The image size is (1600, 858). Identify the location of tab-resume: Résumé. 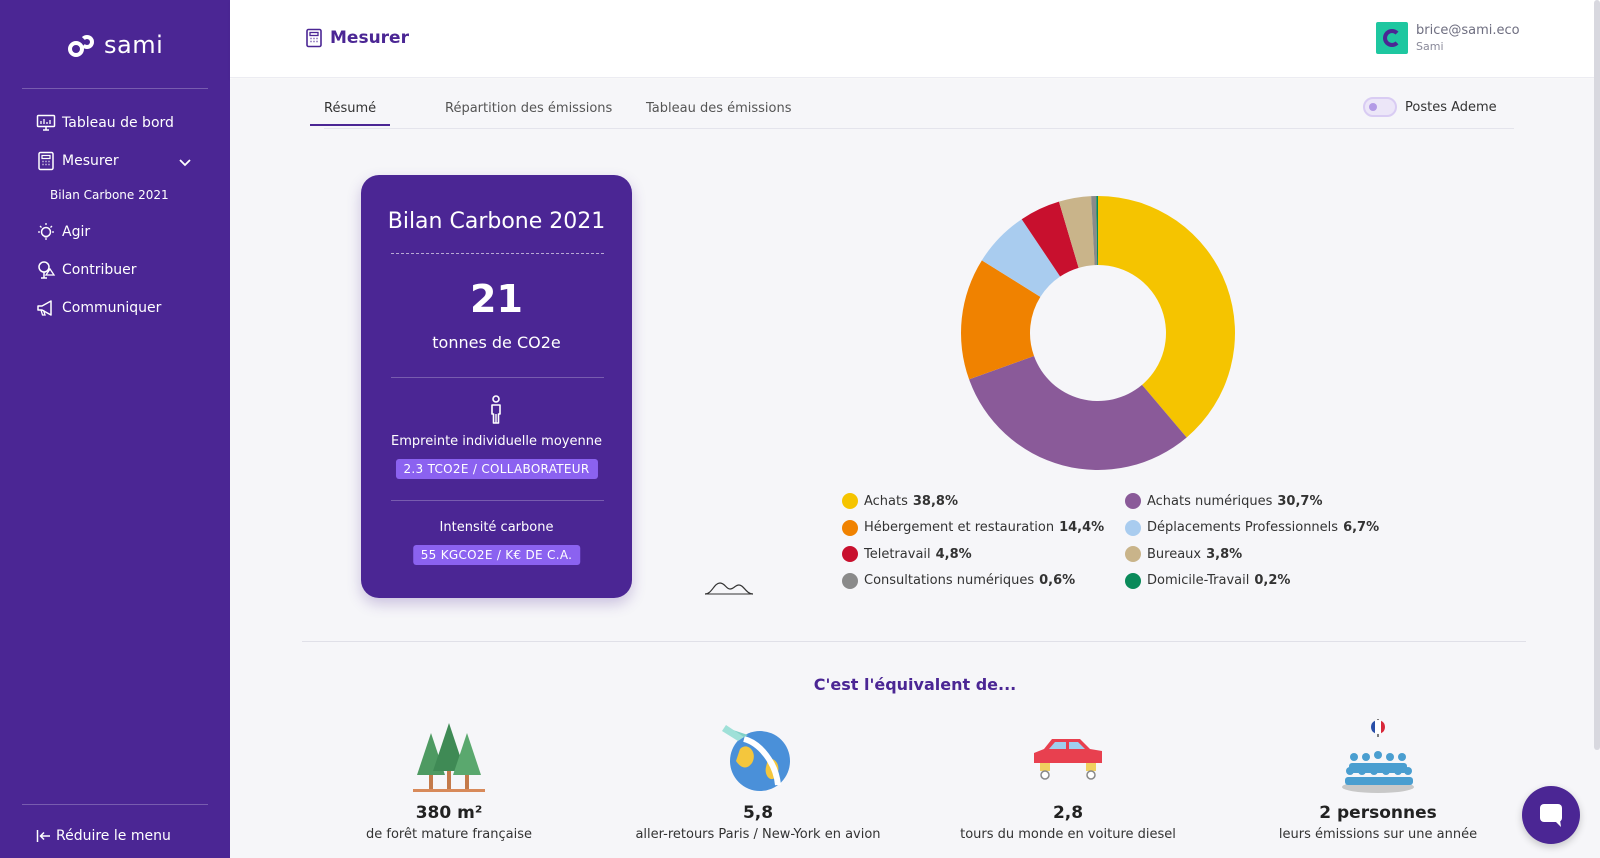
(350, 113).